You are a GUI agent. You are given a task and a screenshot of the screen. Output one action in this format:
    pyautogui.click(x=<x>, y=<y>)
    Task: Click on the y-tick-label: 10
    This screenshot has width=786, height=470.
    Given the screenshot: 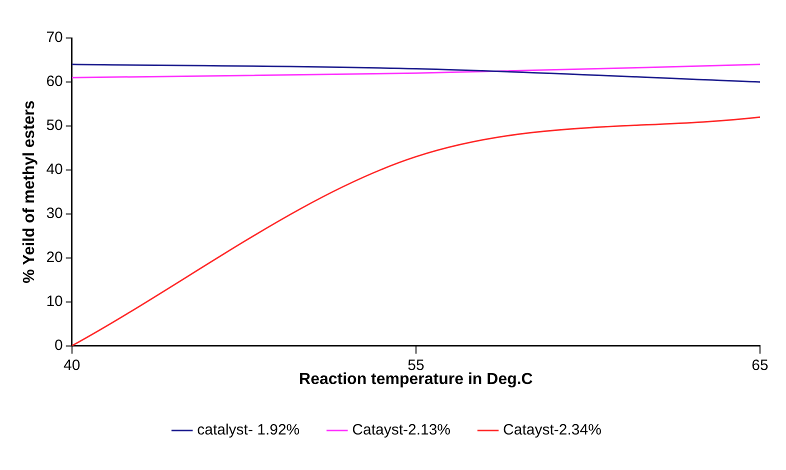 What is the action you would take?
    pyautogui.click(x=54, y=301)
    